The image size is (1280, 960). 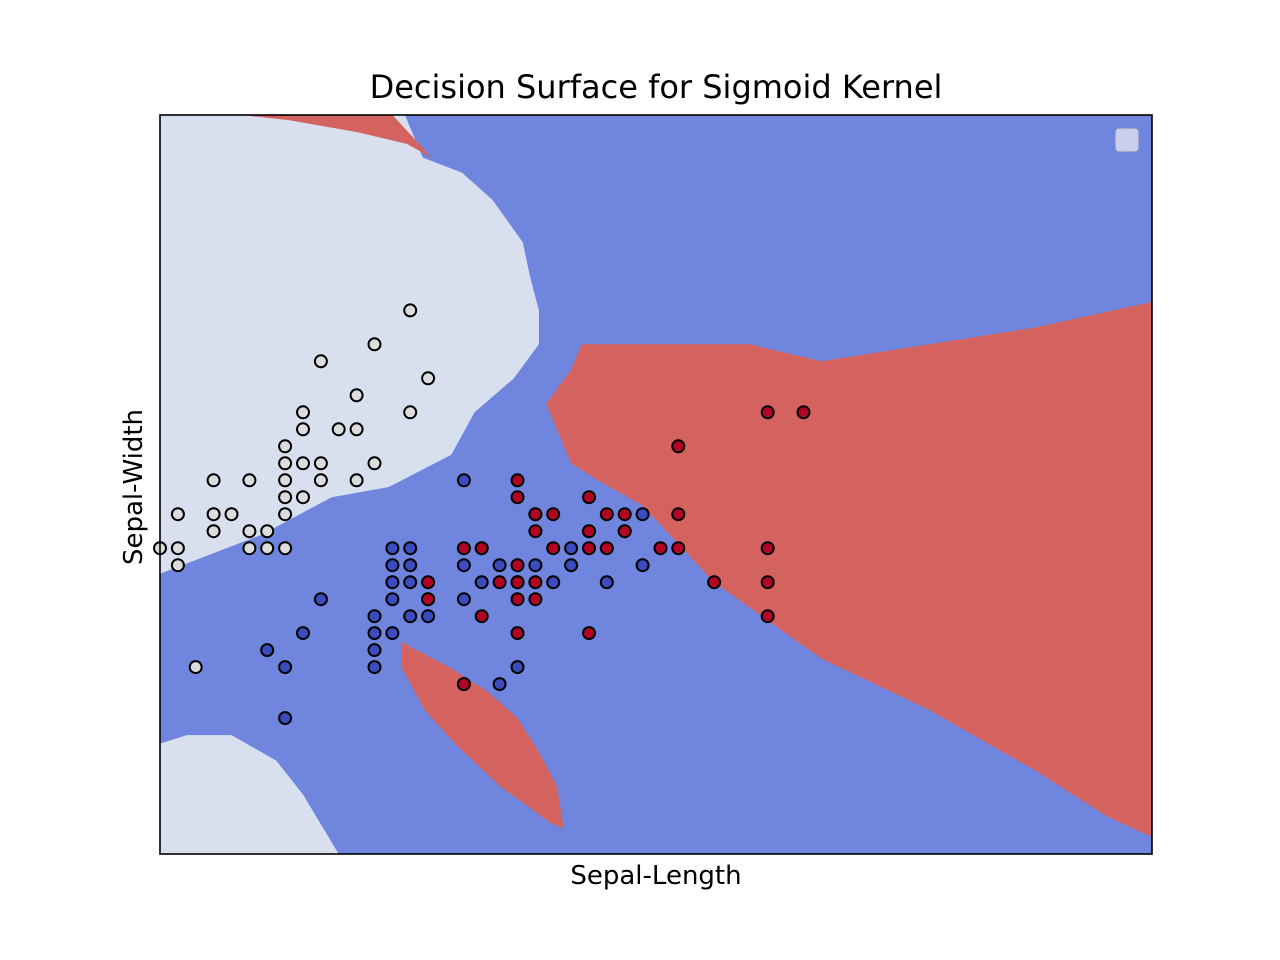 I want to click on x-axis-label: Sepal-Length, so click(x=656, y=876).